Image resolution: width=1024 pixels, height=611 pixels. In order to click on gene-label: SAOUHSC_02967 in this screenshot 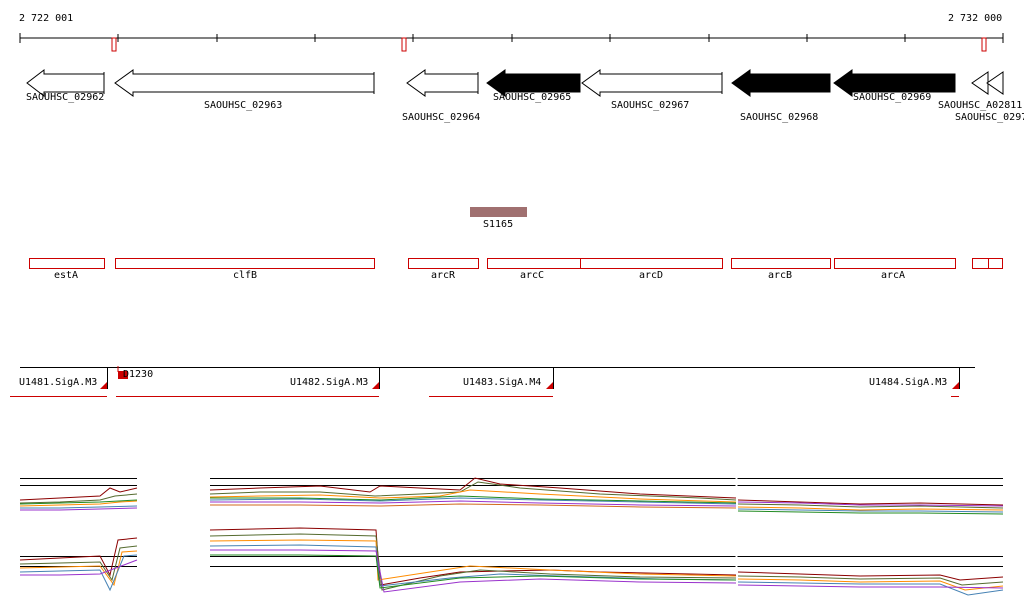, I will do `click(650, 105)`.